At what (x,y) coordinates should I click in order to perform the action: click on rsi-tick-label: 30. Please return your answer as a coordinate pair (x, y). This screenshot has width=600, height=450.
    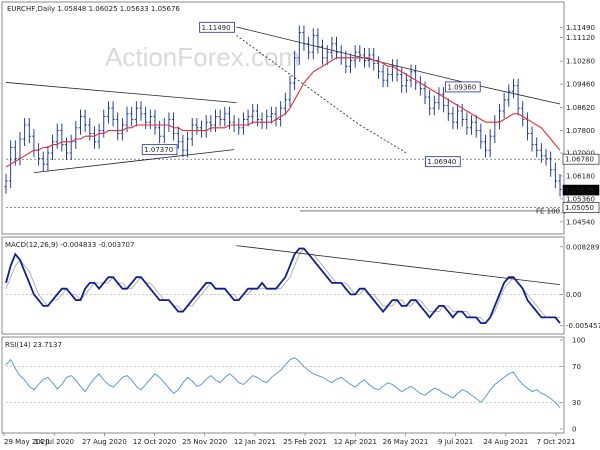
    Looking at the image, I should click on (576, 403).